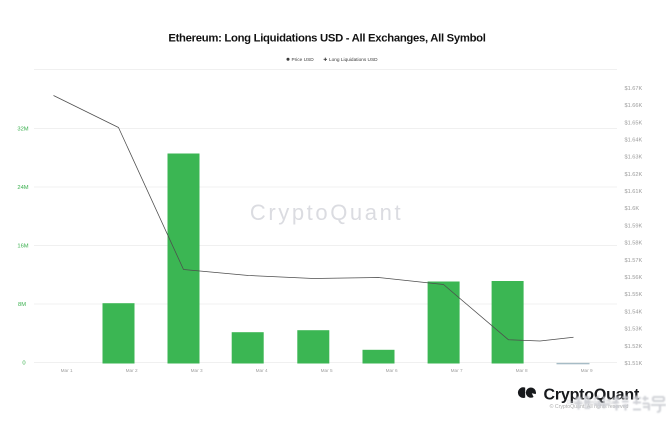  What do you see at coordinates (262, 370) in the screenshot?
I see `svg-text: Mar 4` at bounding box center [262, 370].